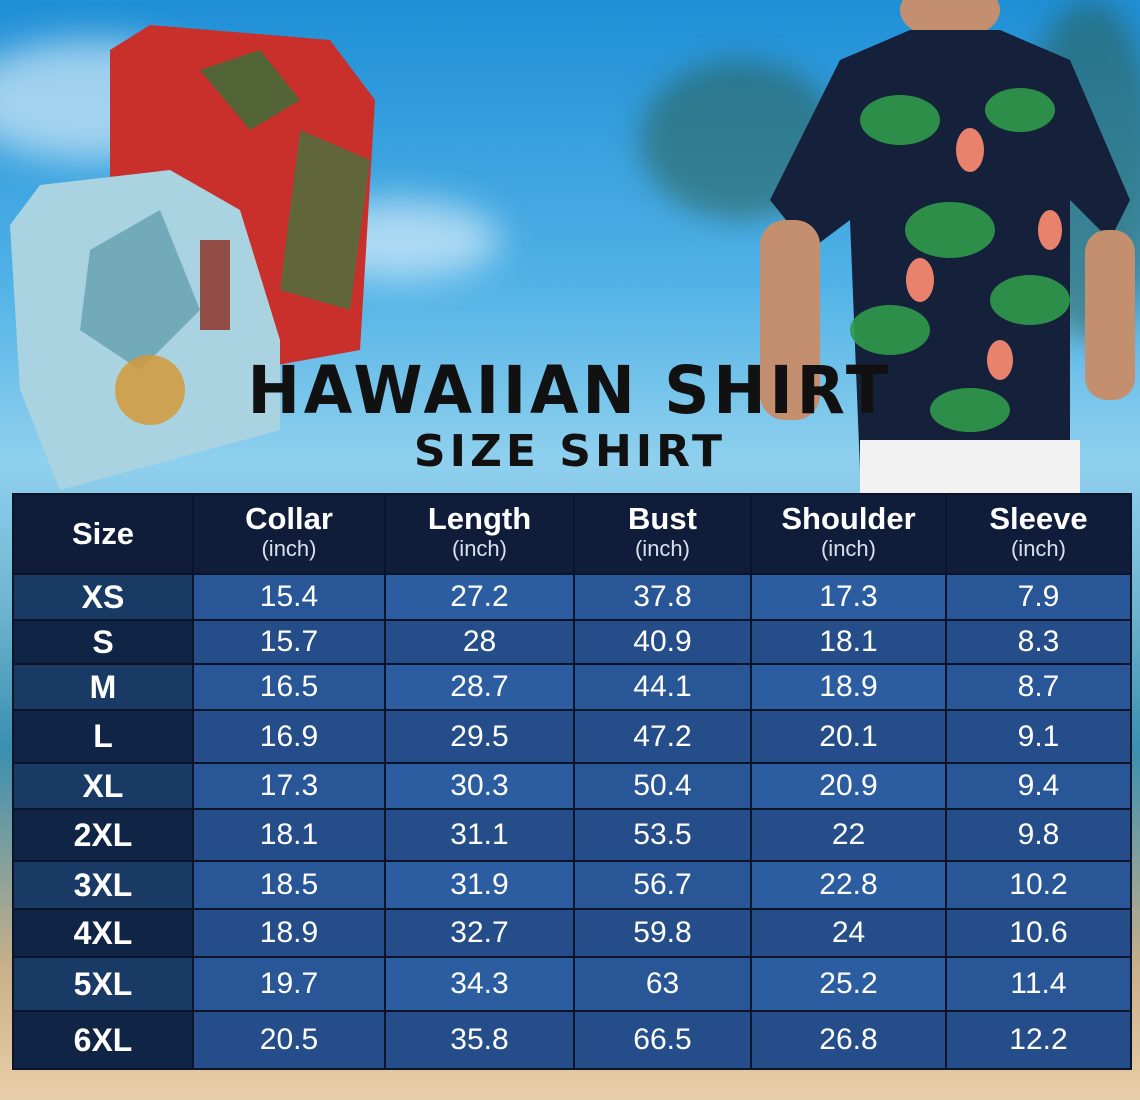  I want to click on measurement-cell: 27.2, so click(479, 597).